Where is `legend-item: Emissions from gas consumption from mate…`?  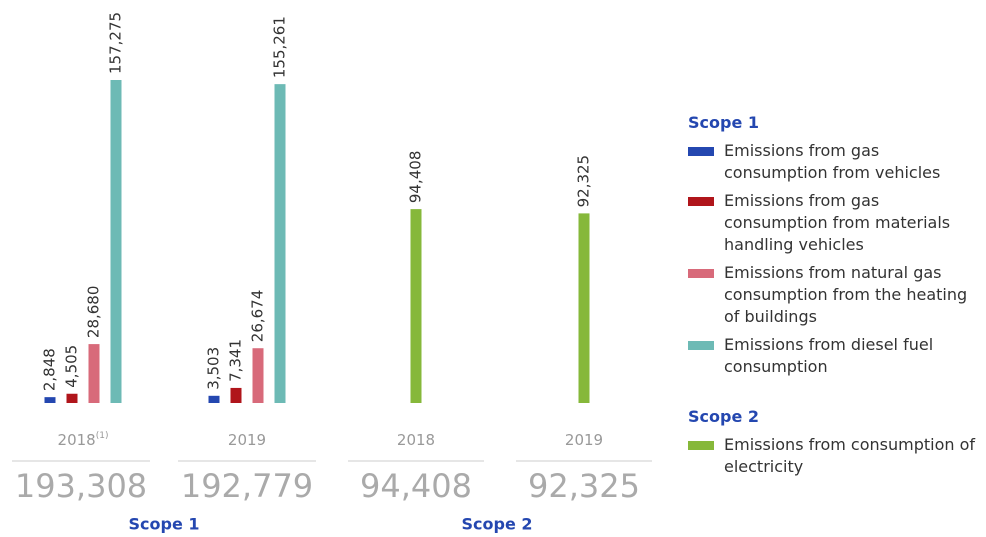 legend-item: Emissions from gas consumption from mate… is located at coordinates (836, 223).